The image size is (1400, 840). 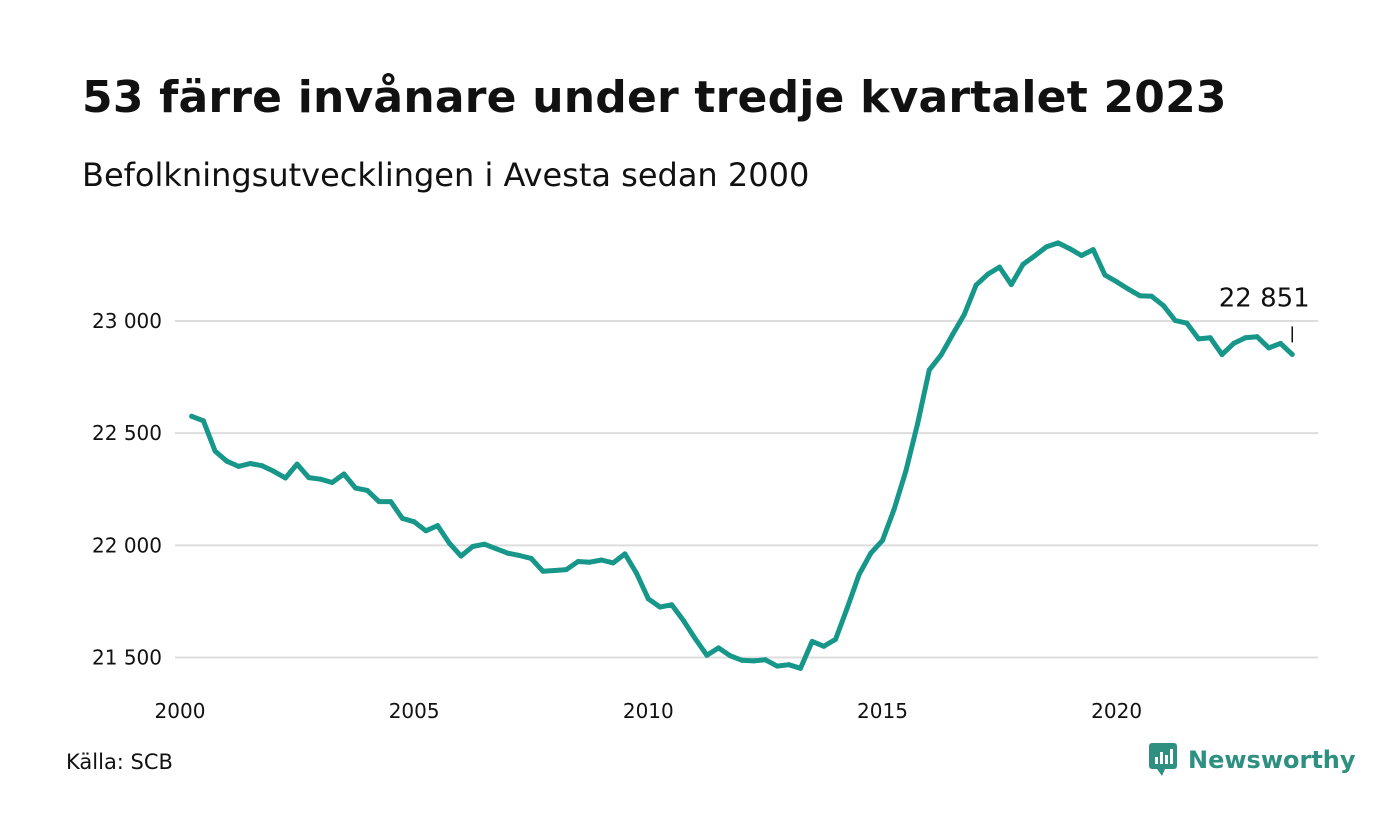 What do you see at coordinates (127, 321) in the screenshot?
I see `y-tick-label: 23 000` at bounding box center [127, 321].